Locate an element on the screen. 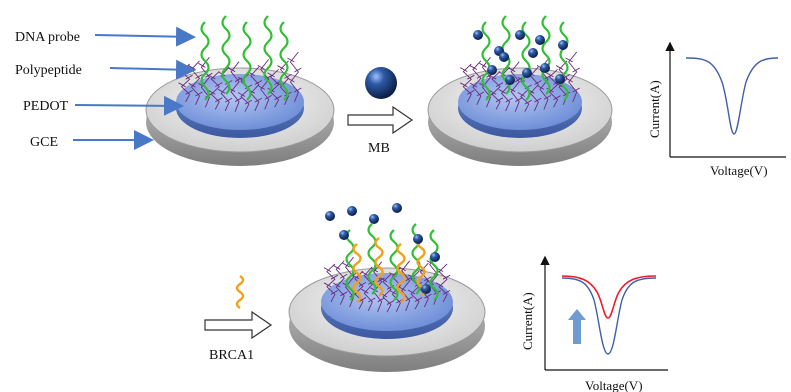 The image size is (791, 392). plot-bottom-curve-blue is located at coordinates (609, 316).